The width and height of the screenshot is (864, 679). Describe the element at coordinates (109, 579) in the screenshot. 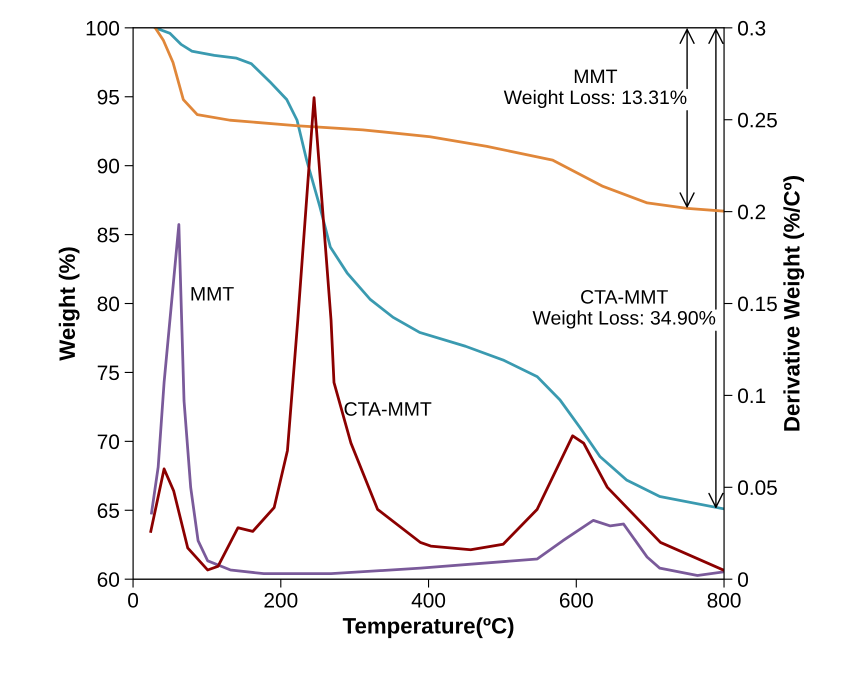

I see `y-tick-label: 60` at that location.